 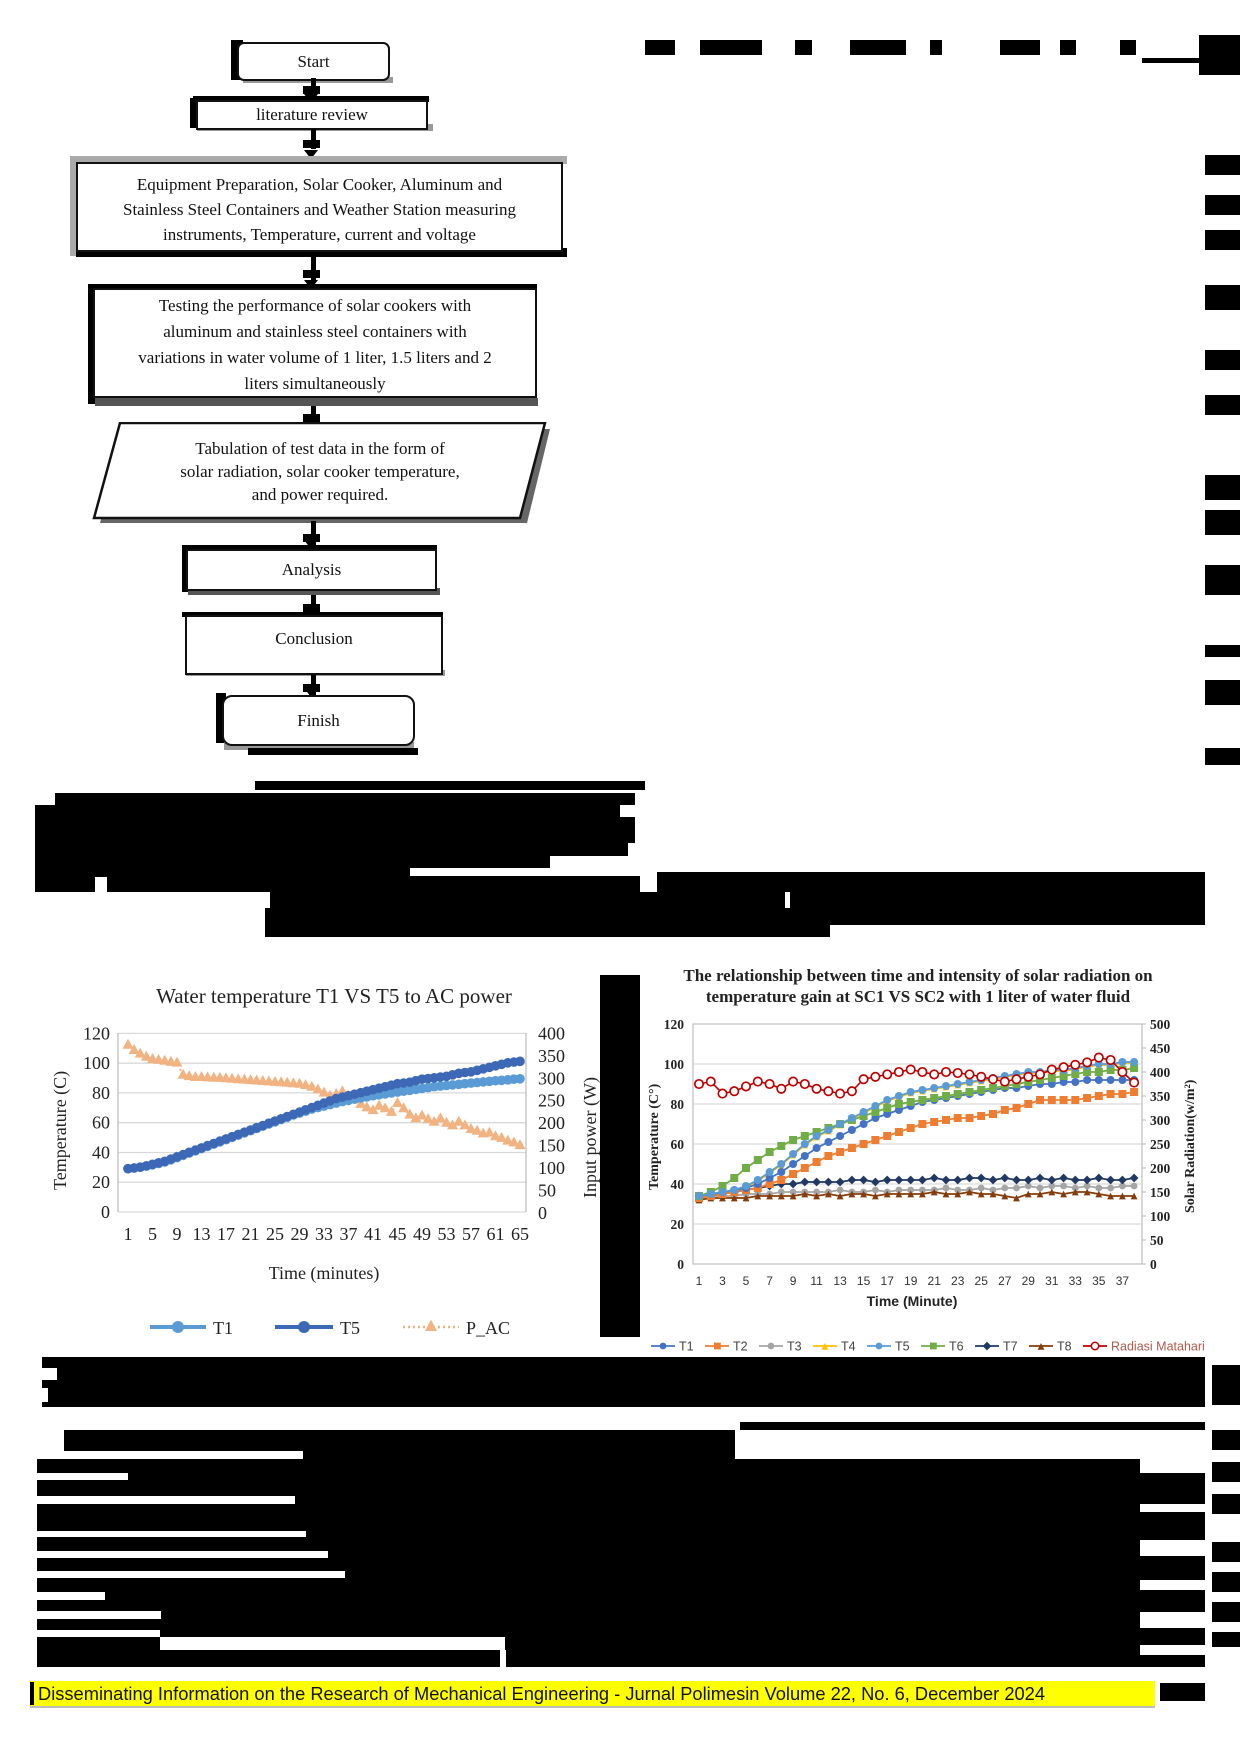 I want to click on svg-text: Radiasi Matahari, so click(x=1158, y=1347).